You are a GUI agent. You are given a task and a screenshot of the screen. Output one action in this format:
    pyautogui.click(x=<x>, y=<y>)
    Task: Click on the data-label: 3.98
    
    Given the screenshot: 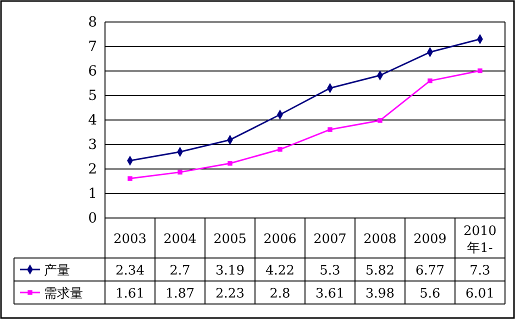 What is the action you would take?
    pyautogui.click(x=380, y=294)
    